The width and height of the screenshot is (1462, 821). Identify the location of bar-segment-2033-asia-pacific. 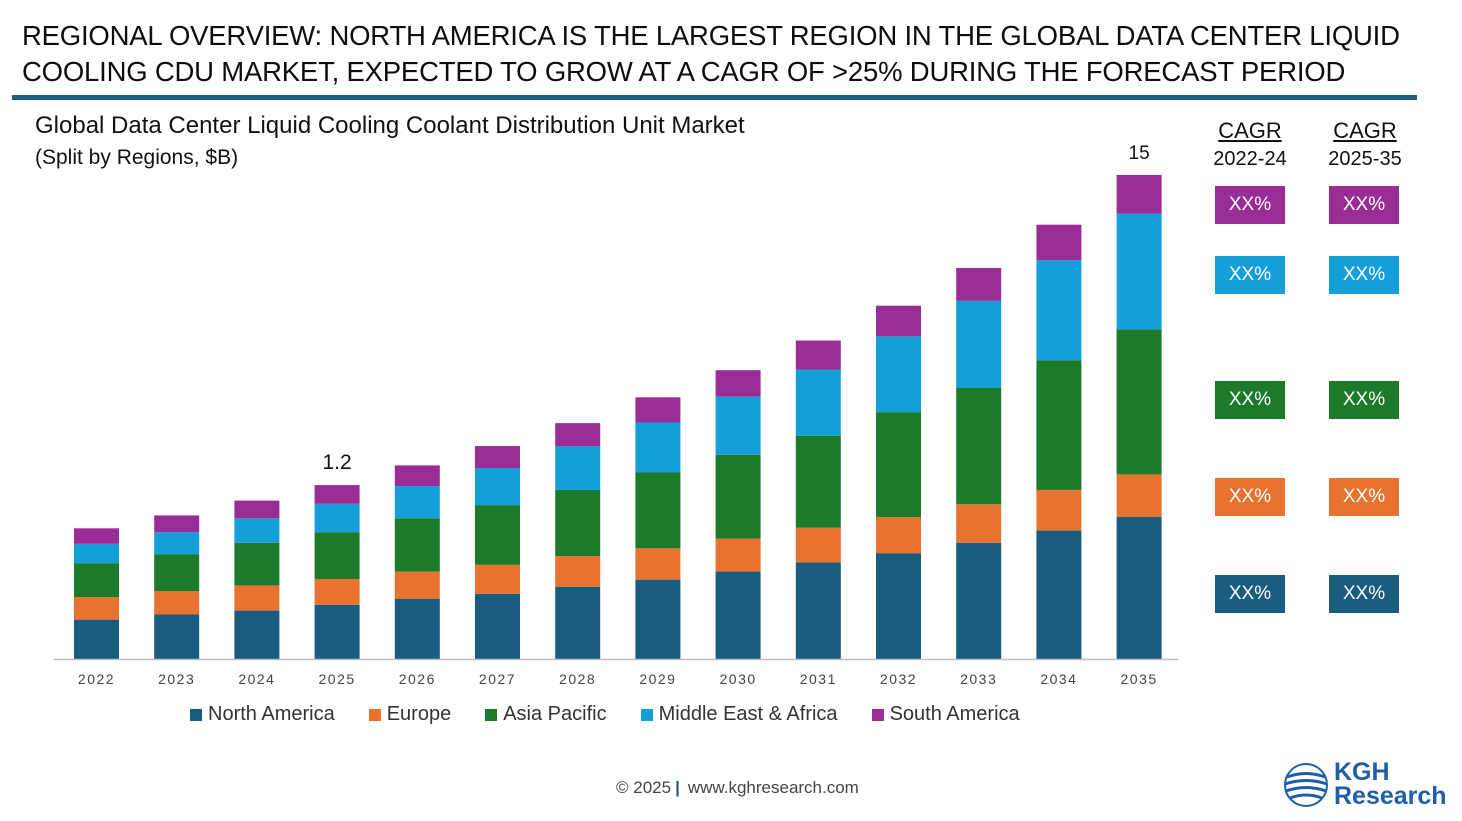
(979, 446).